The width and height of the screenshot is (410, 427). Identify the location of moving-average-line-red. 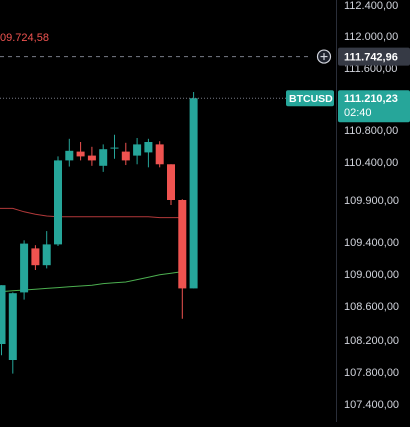
(91, 213).